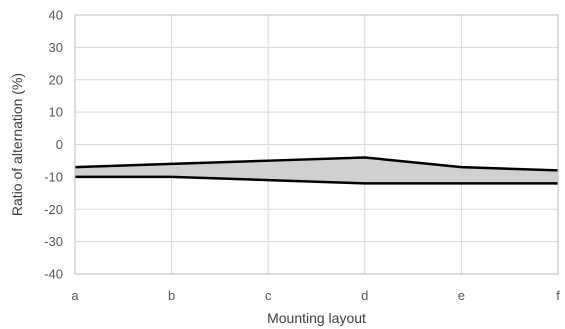 This screenshot has height=329, width=565. Describe the element at coordinates (53, 145) in the screenshot. I see `y-axis-ticks: 40 30 20 10 0 -10 -20 -30 -40` at that location.